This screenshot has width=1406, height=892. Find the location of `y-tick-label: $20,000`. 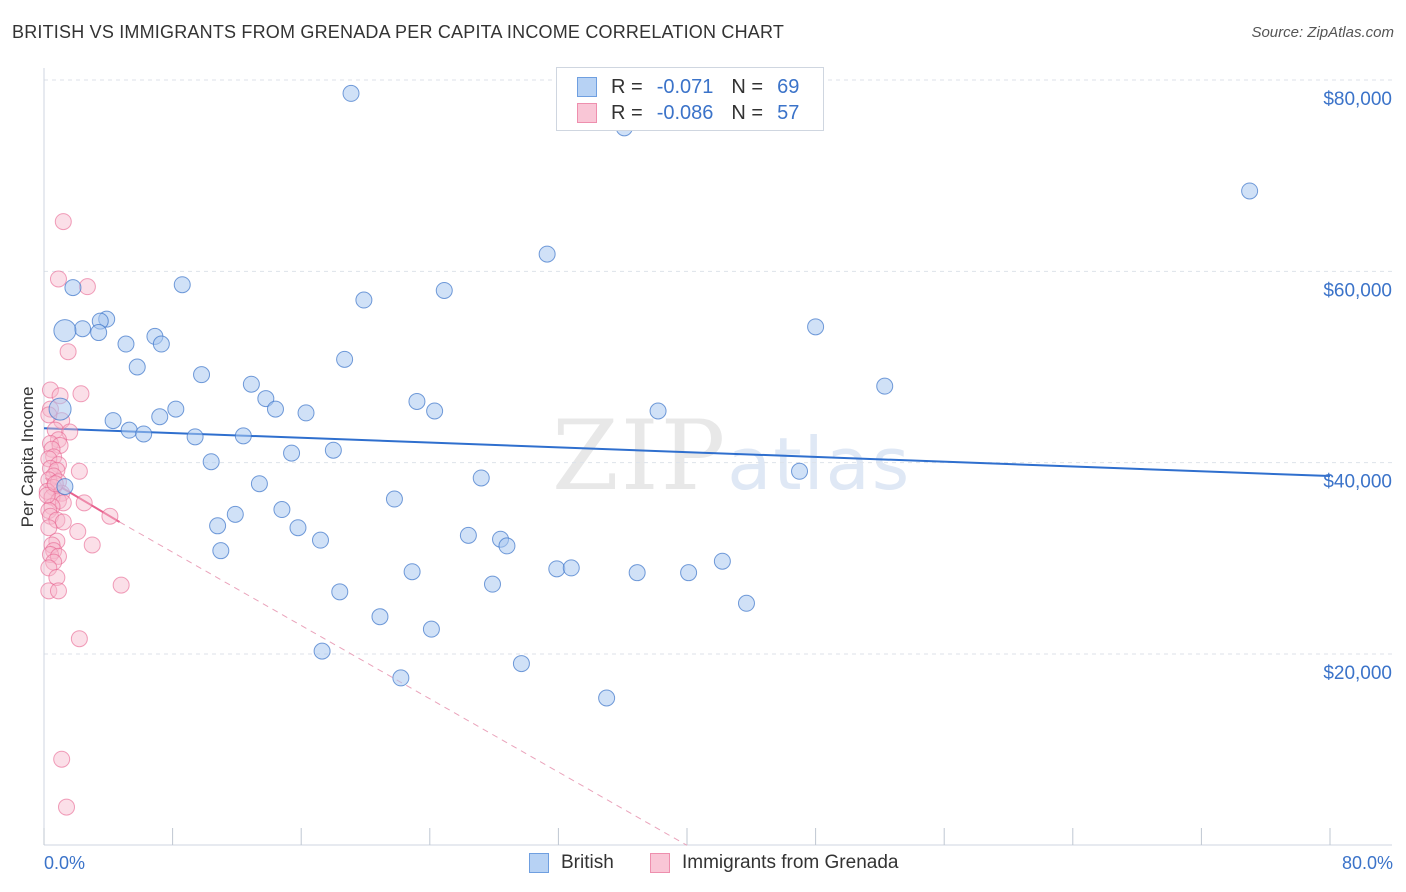

y-tick-label: $20,000 is located at coordinates (1357, 673).